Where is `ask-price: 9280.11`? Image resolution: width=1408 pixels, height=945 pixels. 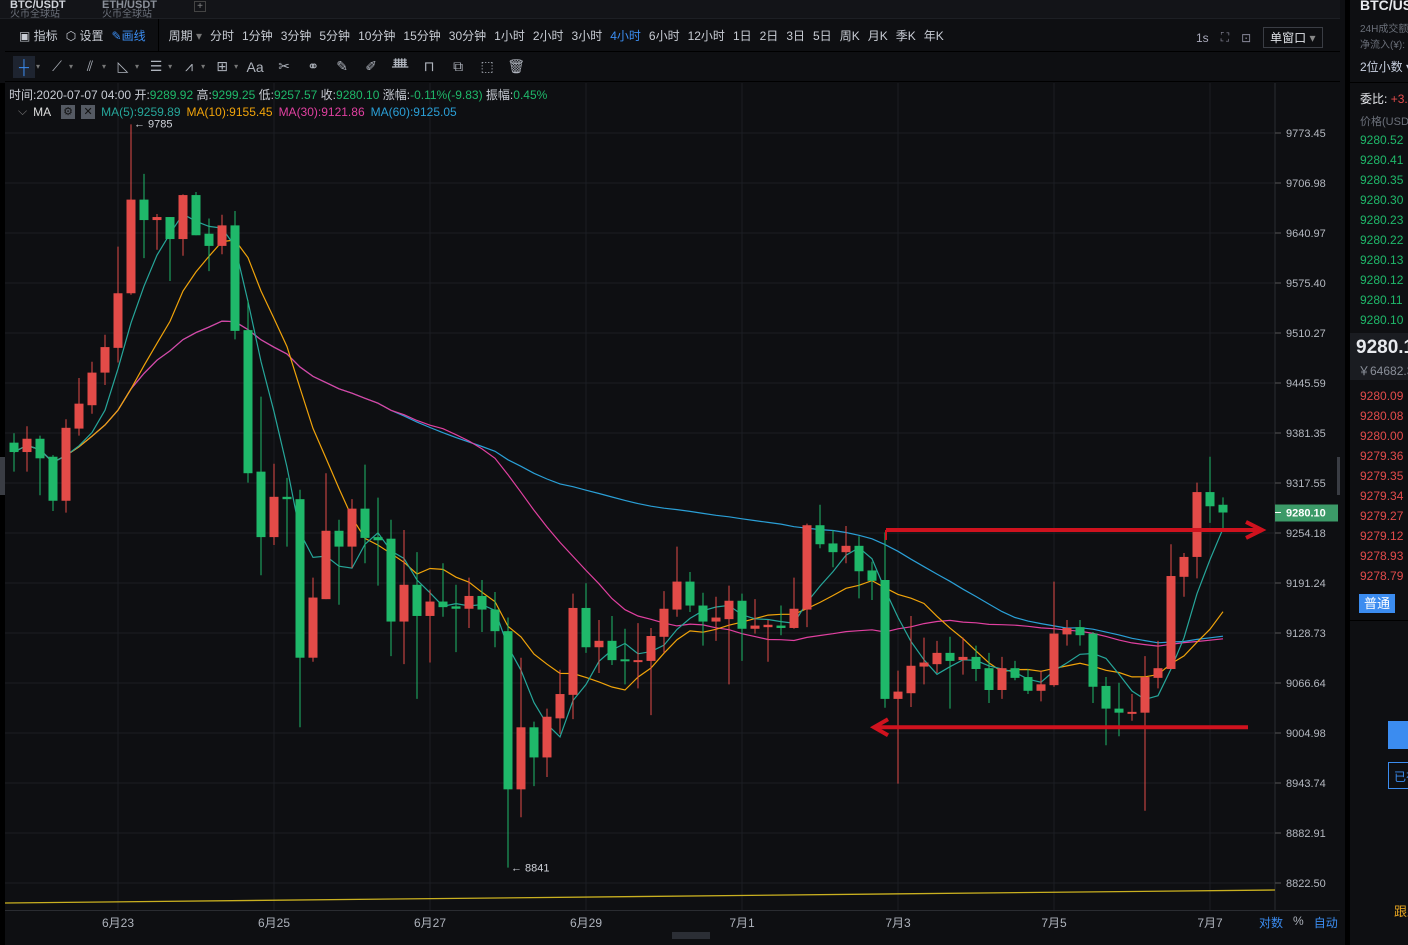 ask-price: 9280.11 is located at coordinates (1381, 300).